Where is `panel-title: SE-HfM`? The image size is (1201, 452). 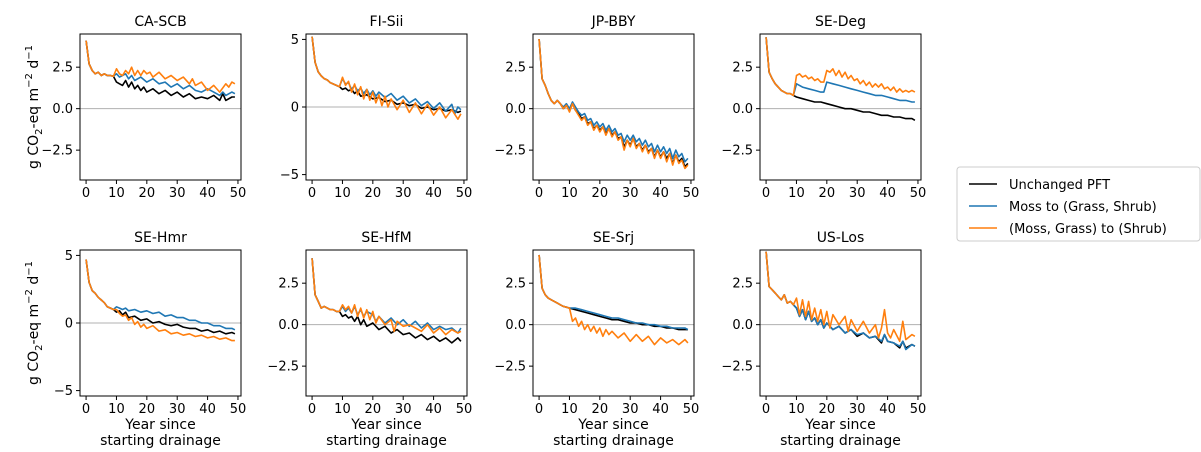 panel-title: SE-HfM is located at coordinates (386, 238).